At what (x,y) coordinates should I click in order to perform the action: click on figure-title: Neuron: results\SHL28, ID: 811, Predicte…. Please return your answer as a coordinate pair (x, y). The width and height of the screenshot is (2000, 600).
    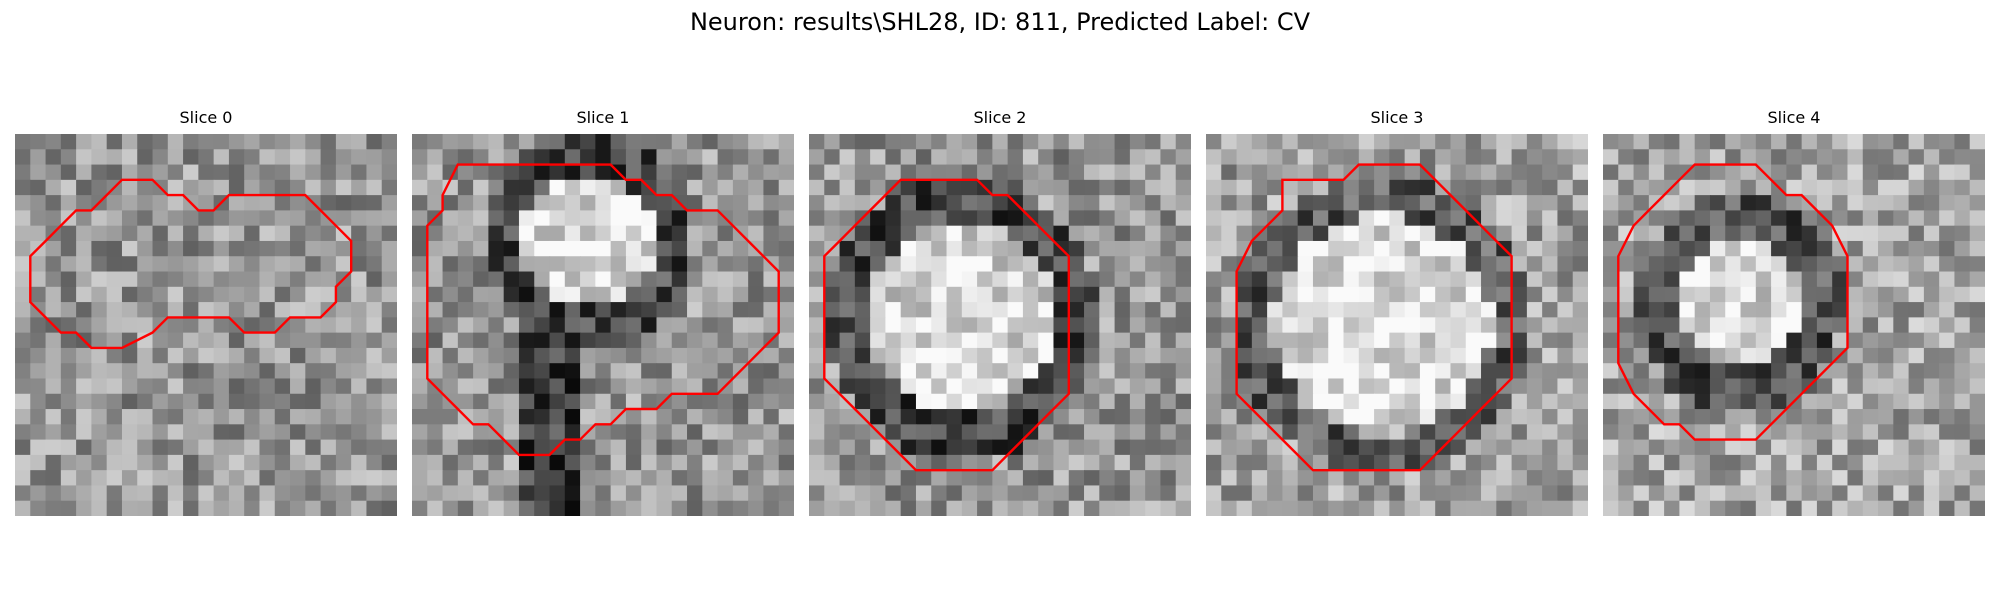
    Looking at the image, I should click on (1000, 22).